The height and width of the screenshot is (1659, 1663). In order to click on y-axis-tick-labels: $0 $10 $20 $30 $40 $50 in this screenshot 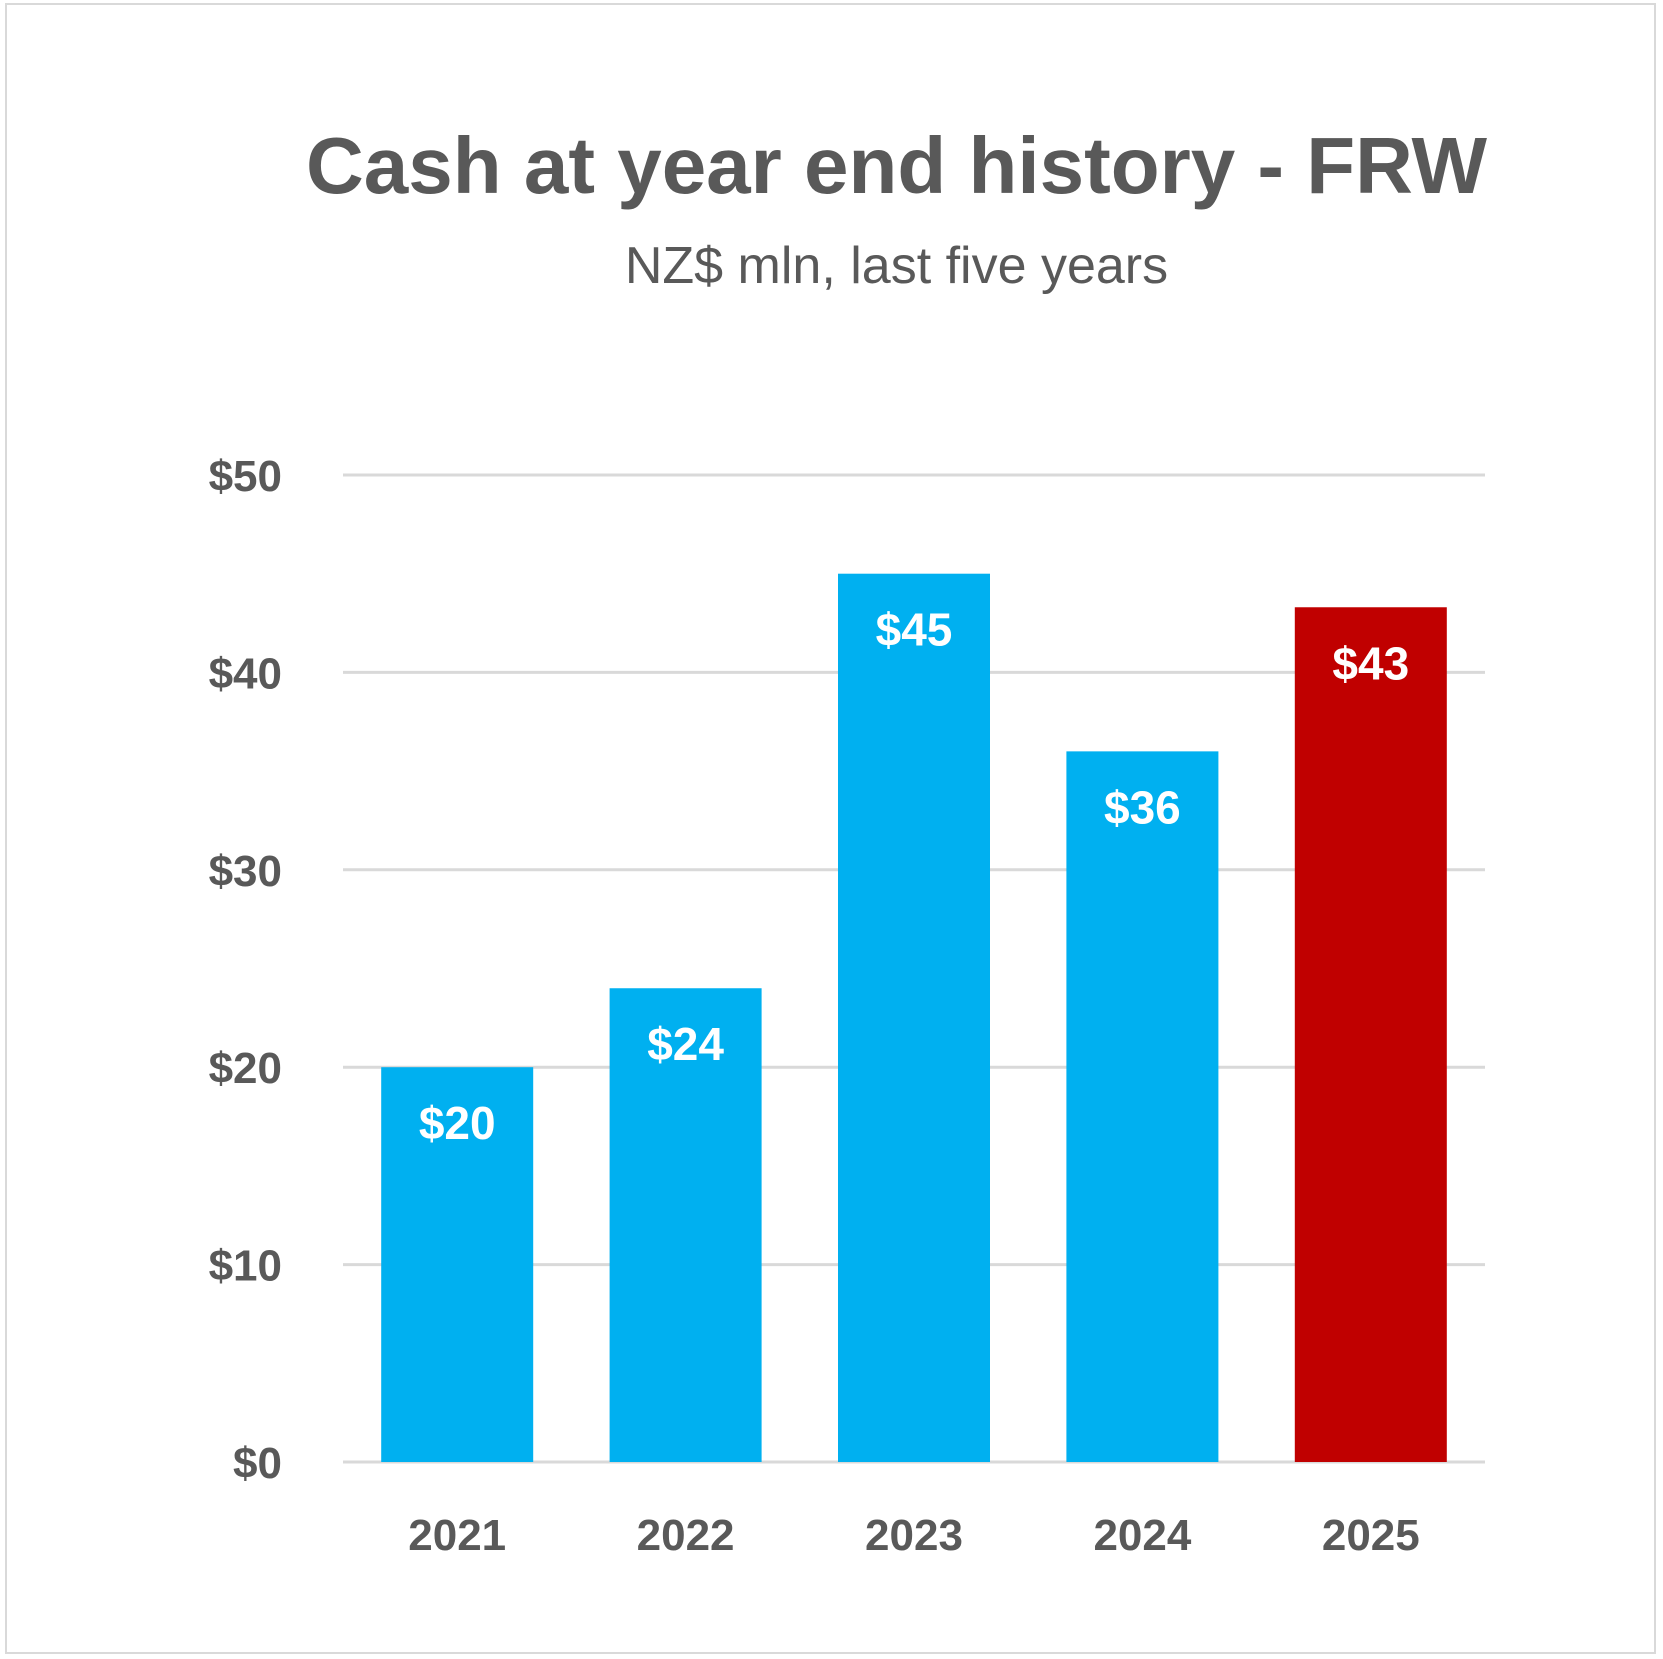, I will do `click(245, 970)`.